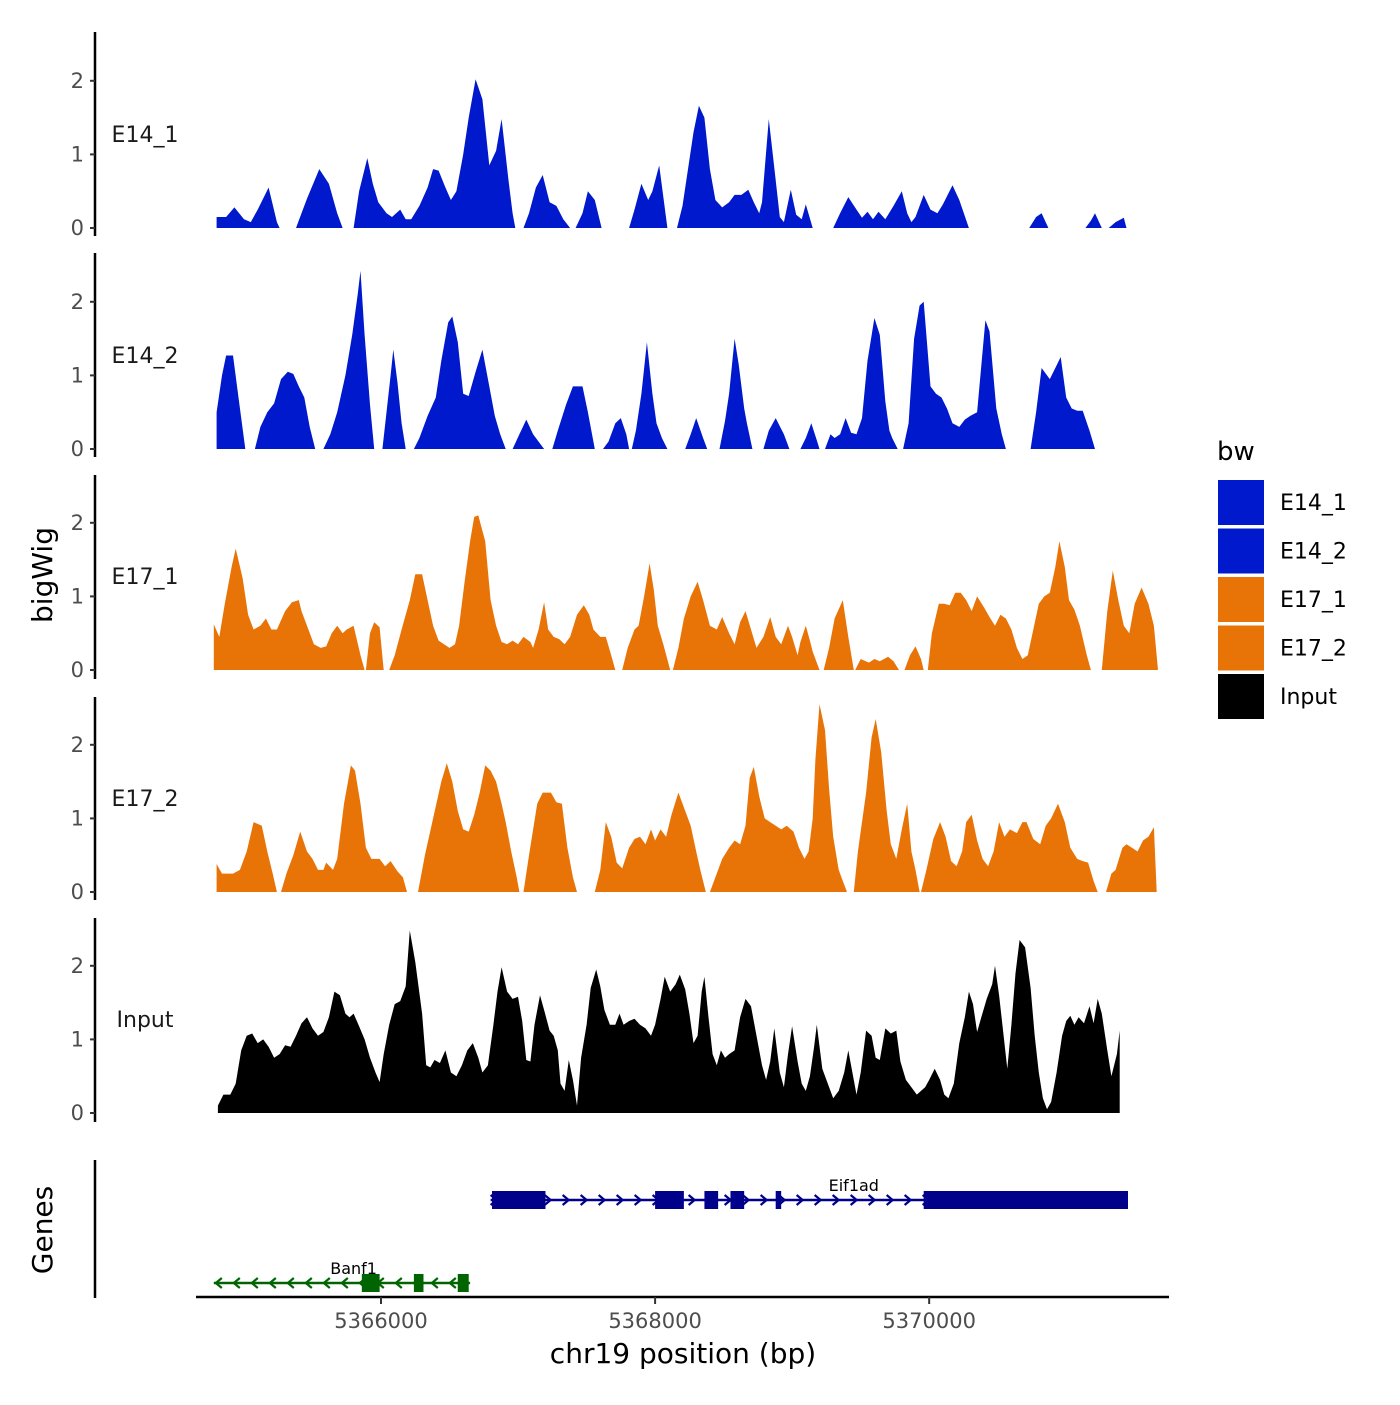 This screenshot has height=1405, width=1400. What do you see at coordinates (631, 1246) in the screenshot?
I see `genes-track: 5366000 5368000 5370000 Eif1ad Banf1` at bounding box center [631, 1246].